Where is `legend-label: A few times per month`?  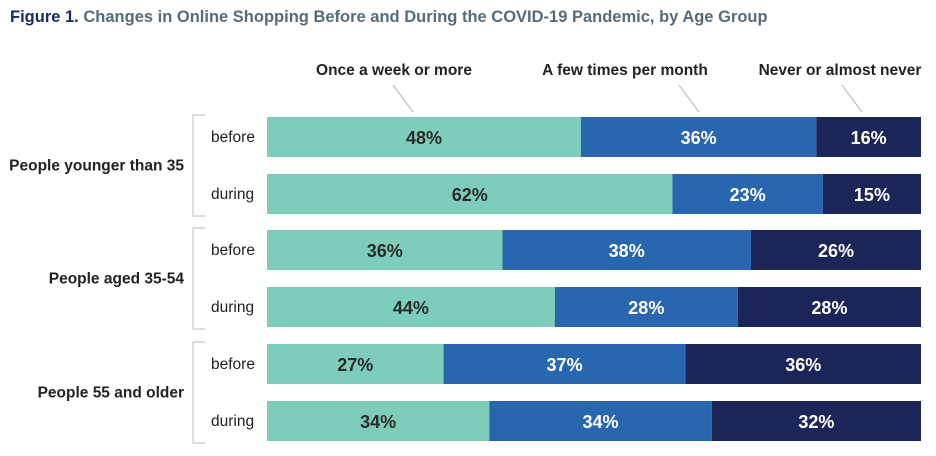 legend-label: A few times per month is located at coordinates (625, 70).